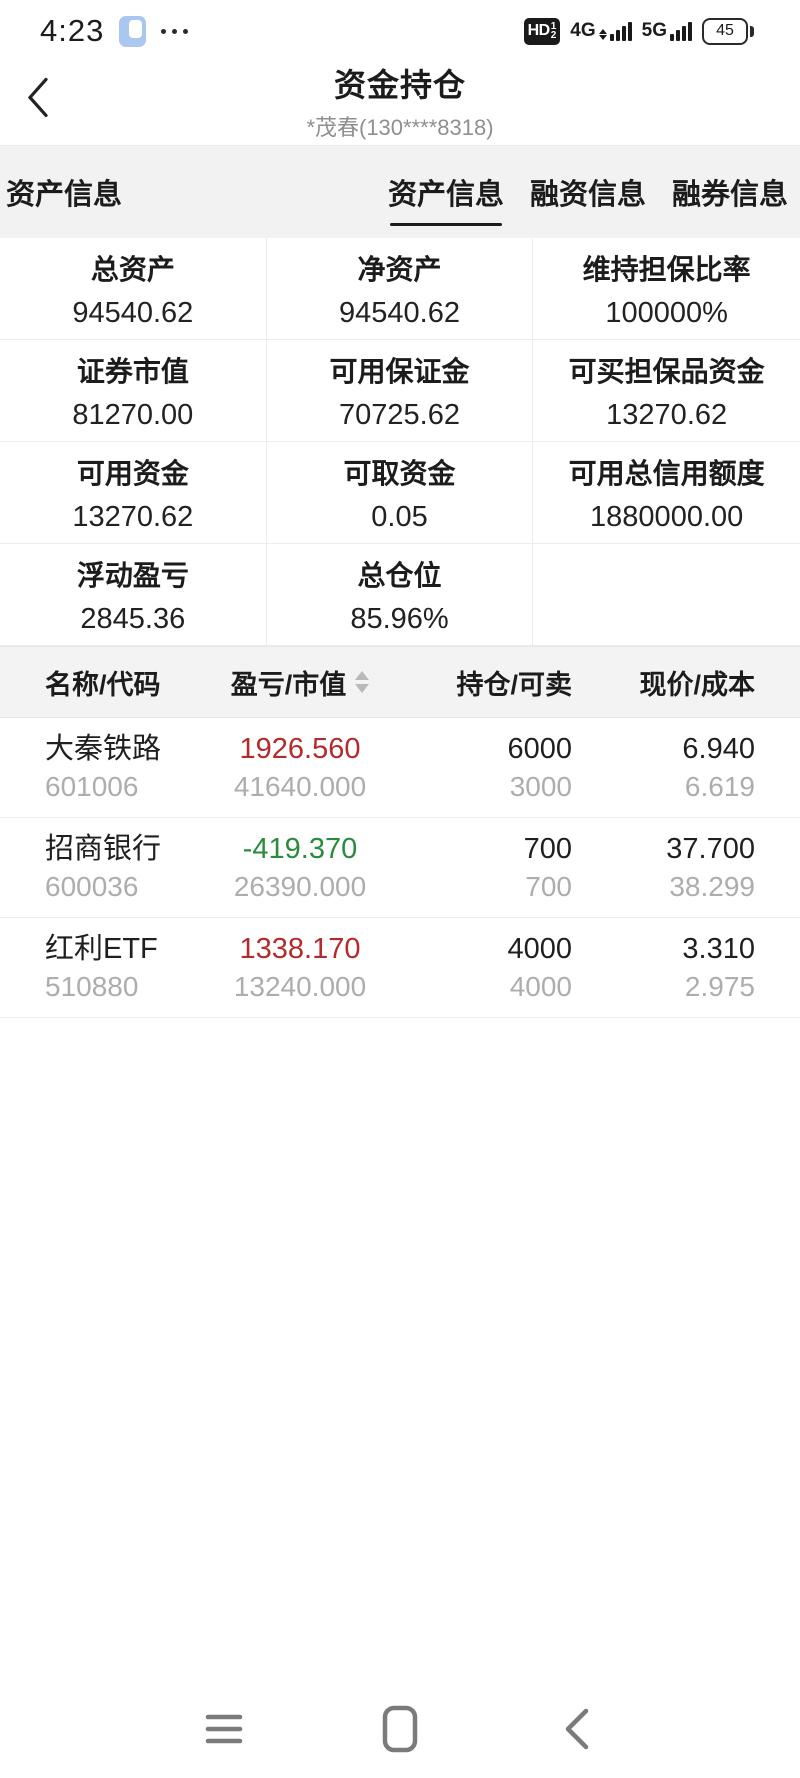  Describe the element at coordinates (446, 198) in the screenshot. I see `tab-asset-info: 资产信息` at that location.